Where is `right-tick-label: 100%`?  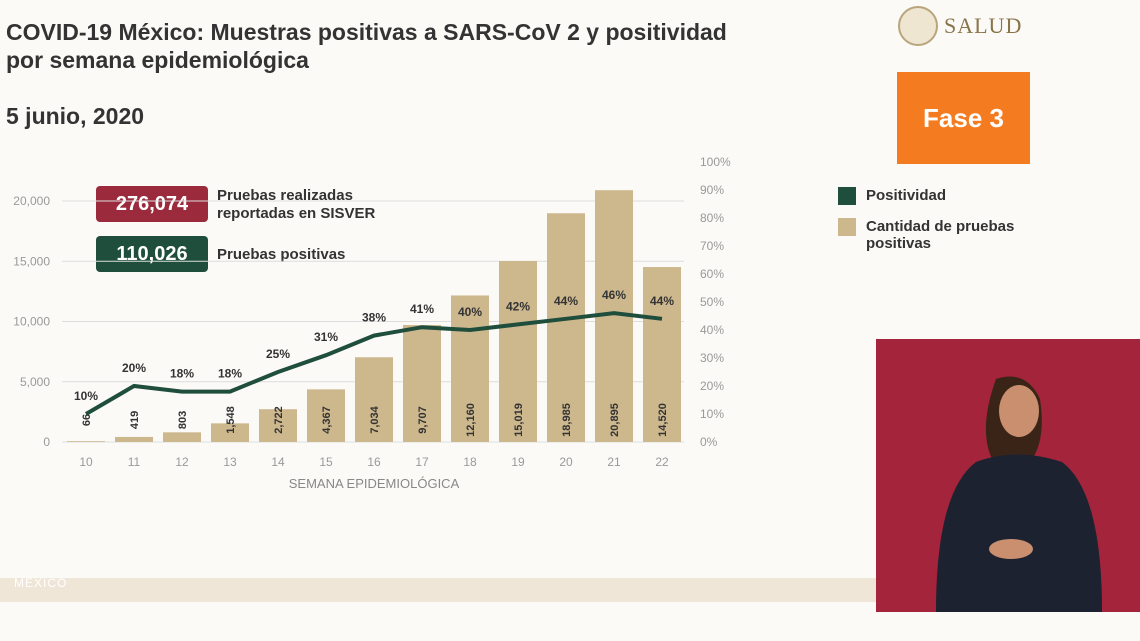
right-tick-label: 100% is located at coordinates (715, 162).